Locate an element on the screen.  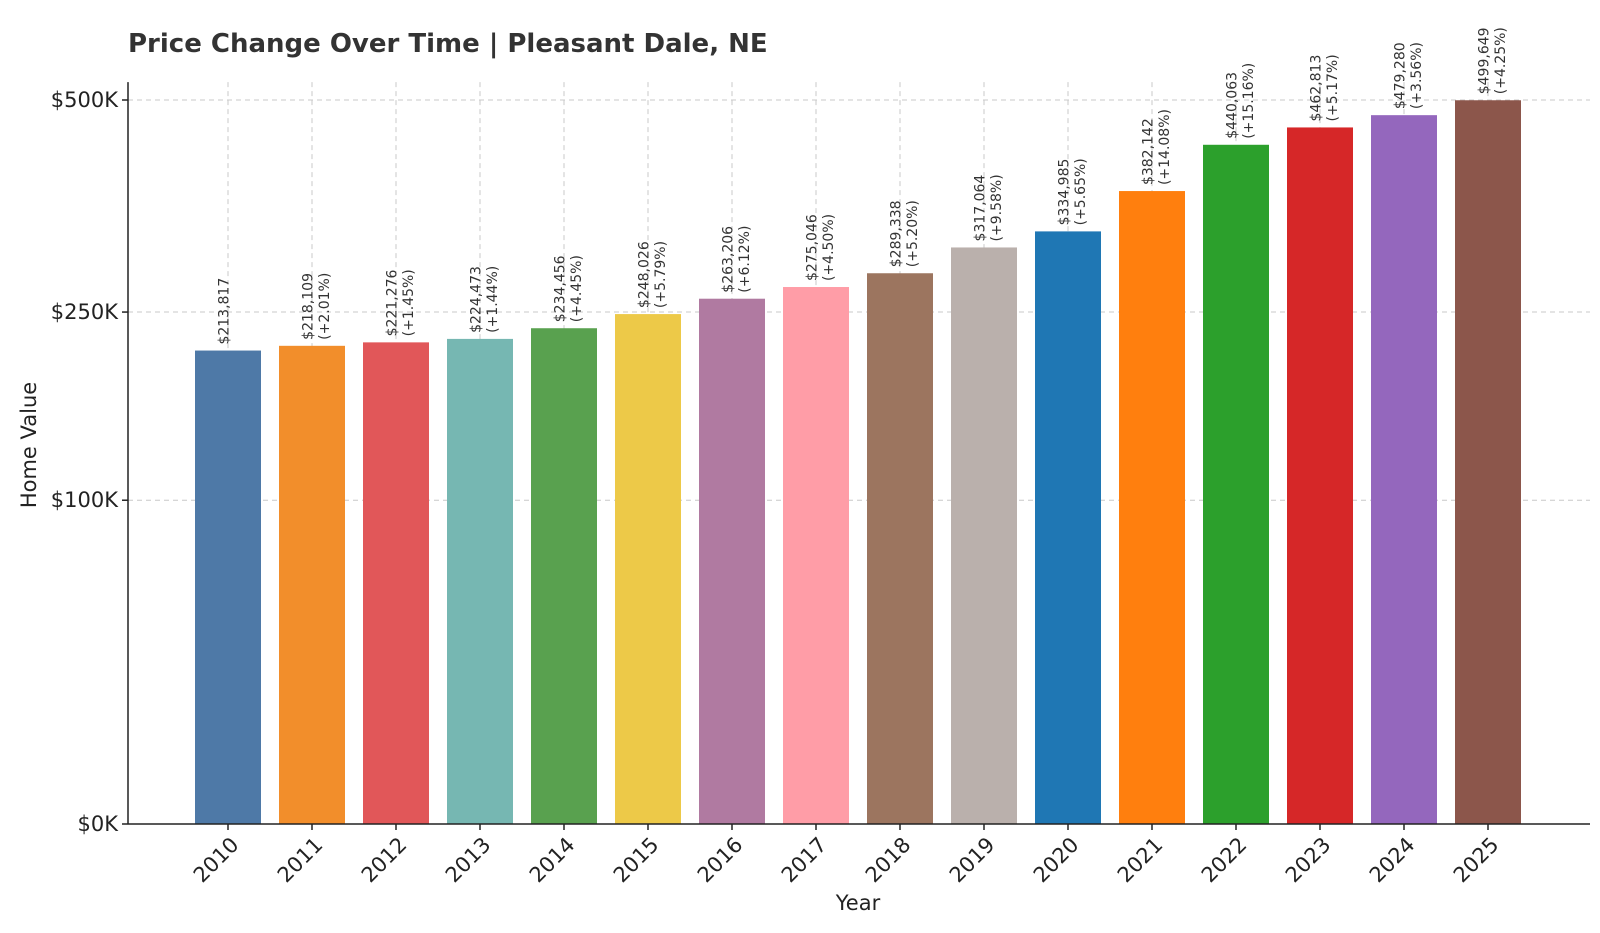
data-label-2021: $382,142(+14.08%) is located at coordinates (1156, 147).